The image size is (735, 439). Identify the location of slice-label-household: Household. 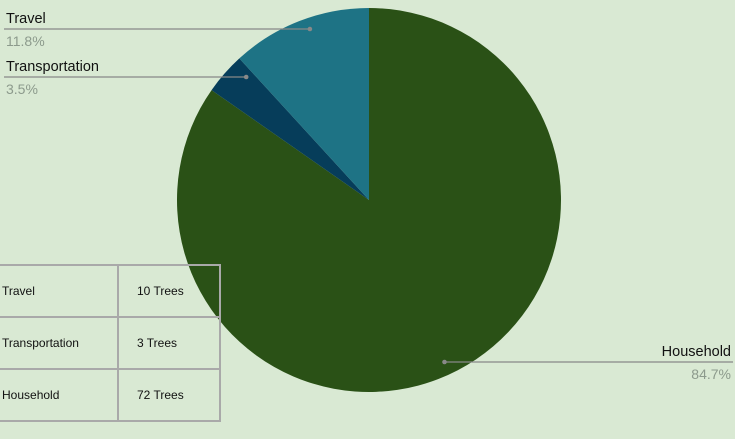
(696, 352).